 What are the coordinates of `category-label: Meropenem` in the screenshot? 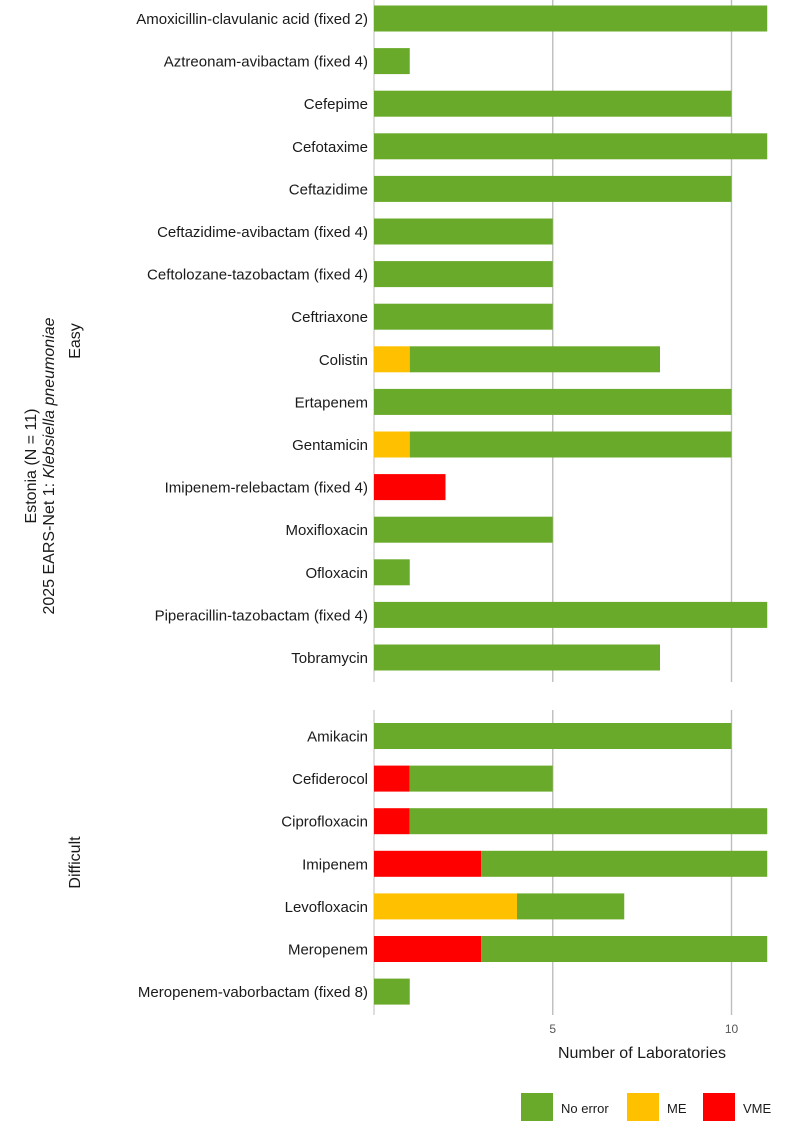 It's located at (328, 950).